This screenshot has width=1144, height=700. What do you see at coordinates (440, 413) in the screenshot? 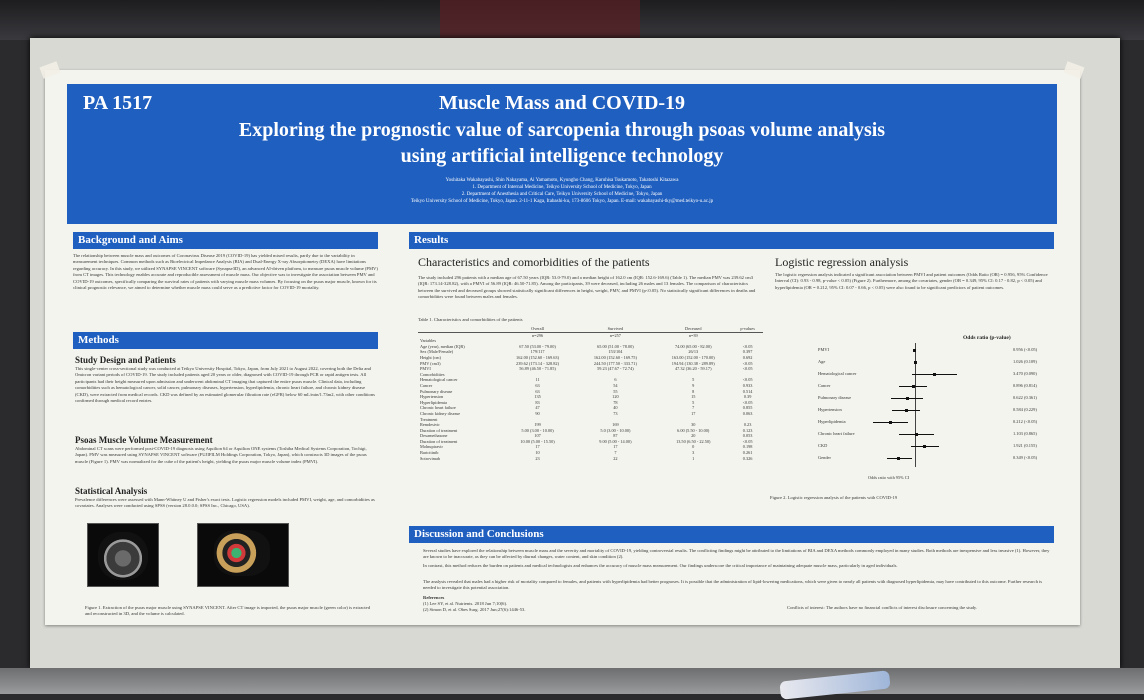
I see `table-cell: Chronic kidney disease` at bounding box center [440, 413].